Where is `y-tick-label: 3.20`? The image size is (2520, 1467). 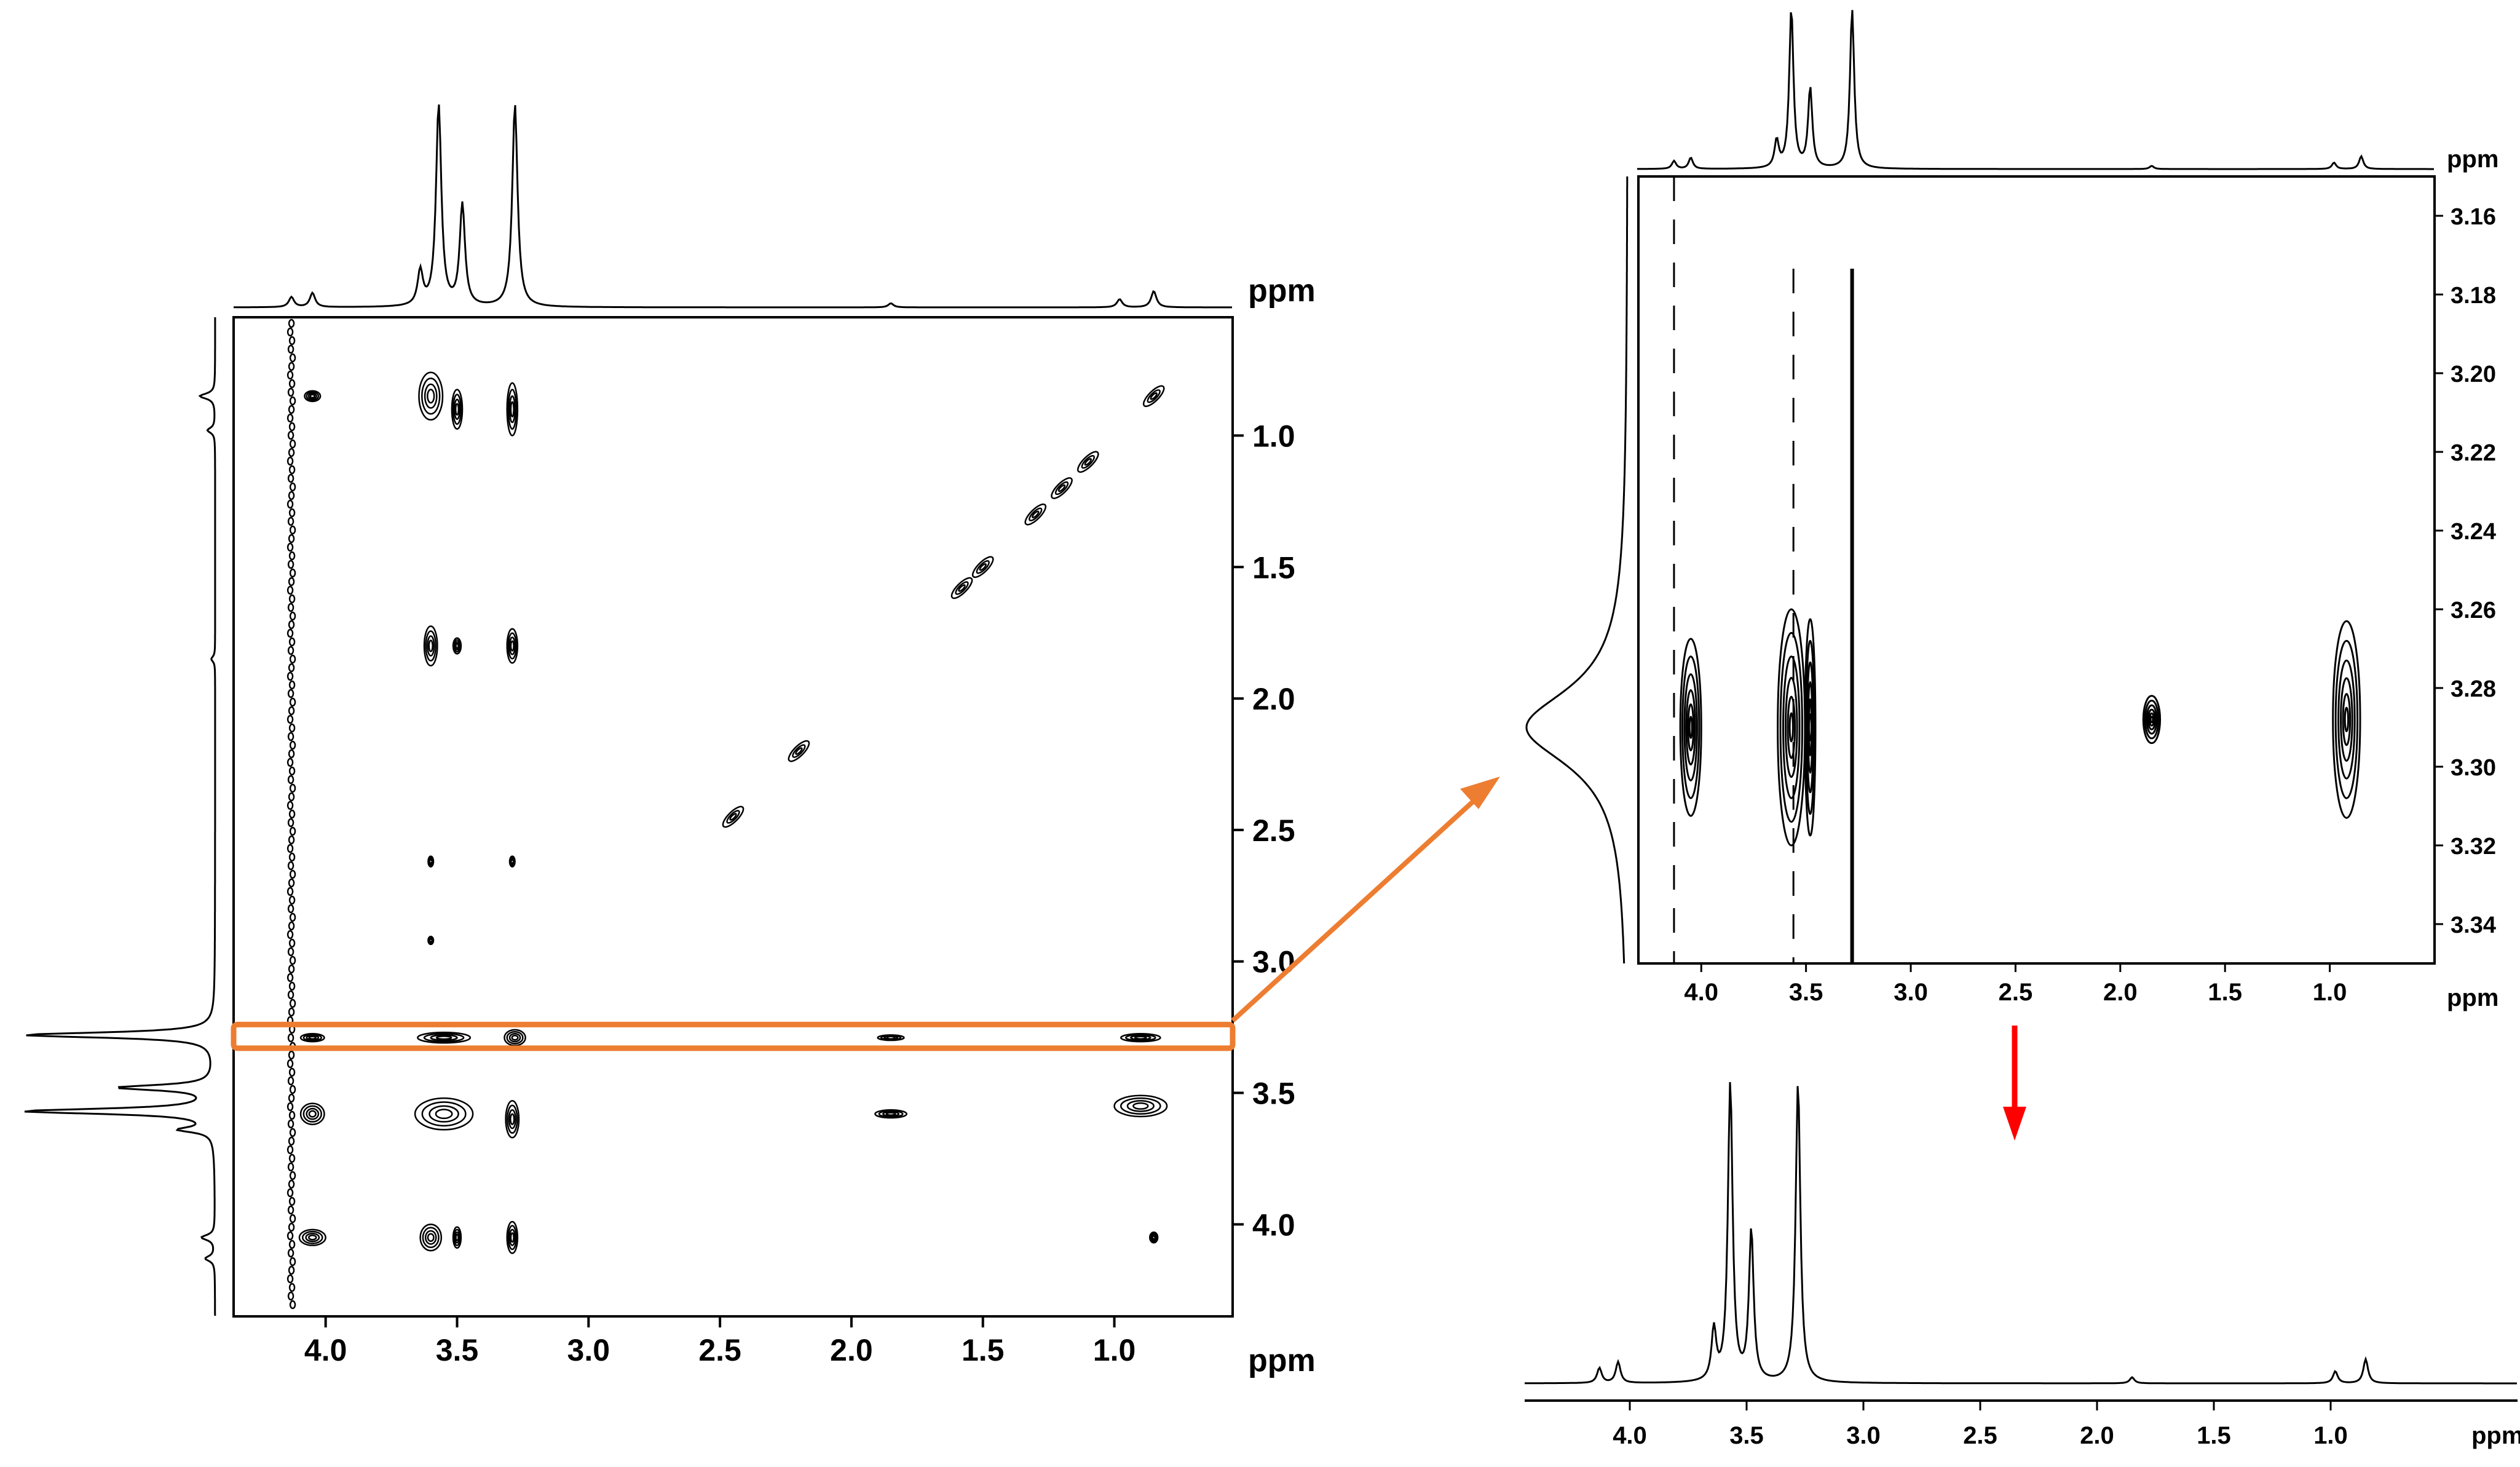 y-tick-label: 3.20 is located at coordinates (2474, 374).